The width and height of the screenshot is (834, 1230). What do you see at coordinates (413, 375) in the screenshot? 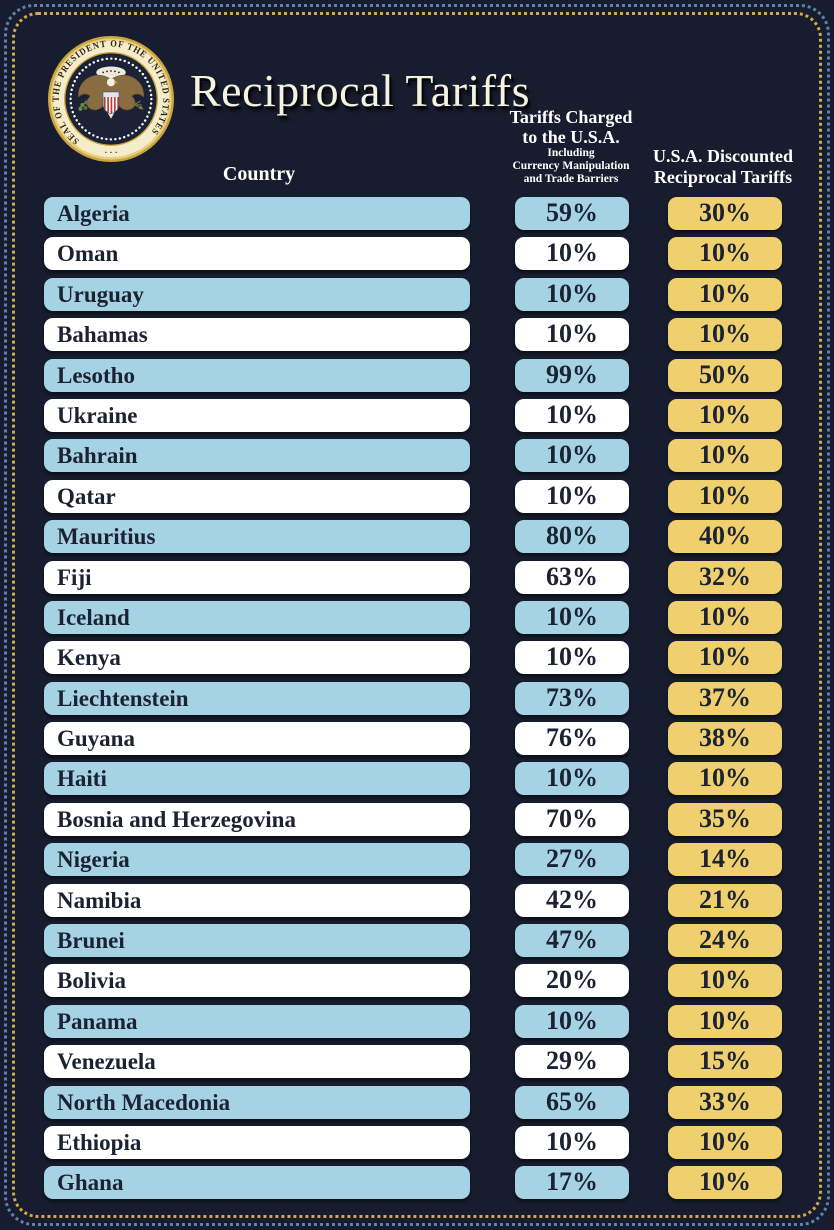
I see `table-row: Lesotho 99% 50%` at bounding box center [413, 375].